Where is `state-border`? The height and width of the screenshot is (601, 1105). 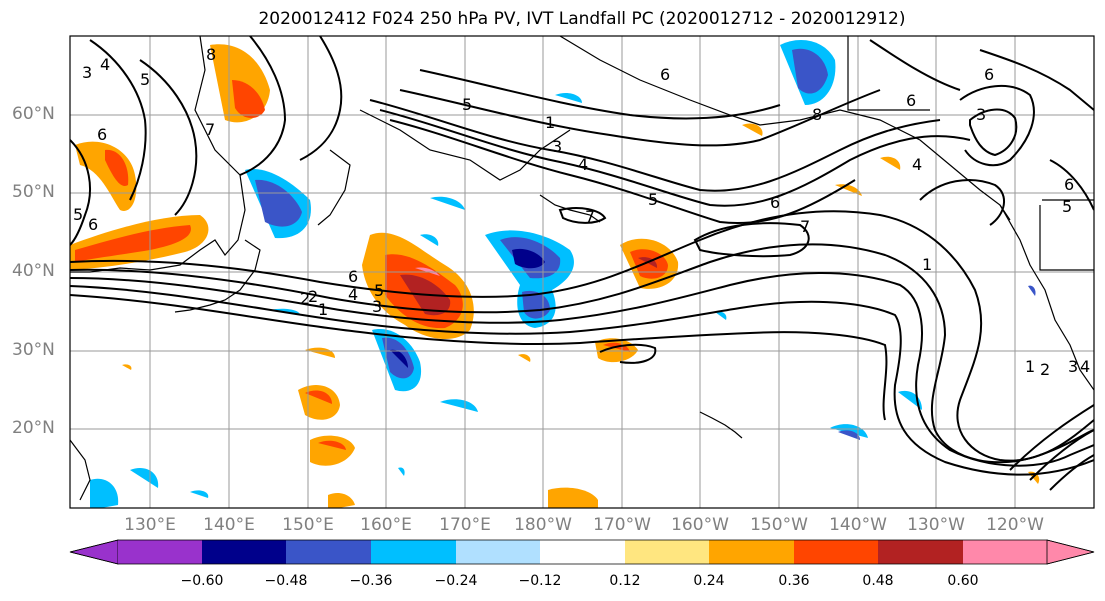
state-border is located at coordinates (970, 153).